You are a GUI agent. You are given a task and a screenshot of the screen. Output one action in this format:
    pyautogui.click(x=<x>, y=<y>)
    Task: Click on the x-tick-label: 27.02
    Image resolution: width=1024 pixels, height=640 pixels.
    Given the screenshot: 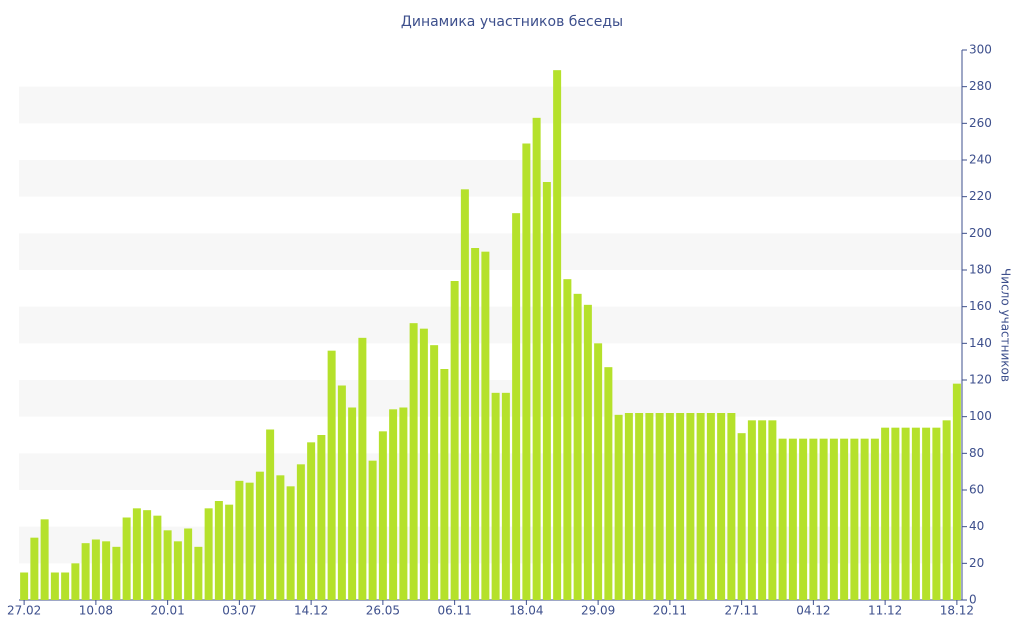 What is the action you would take?
    pyautogui.click(x=24, y=611)
    